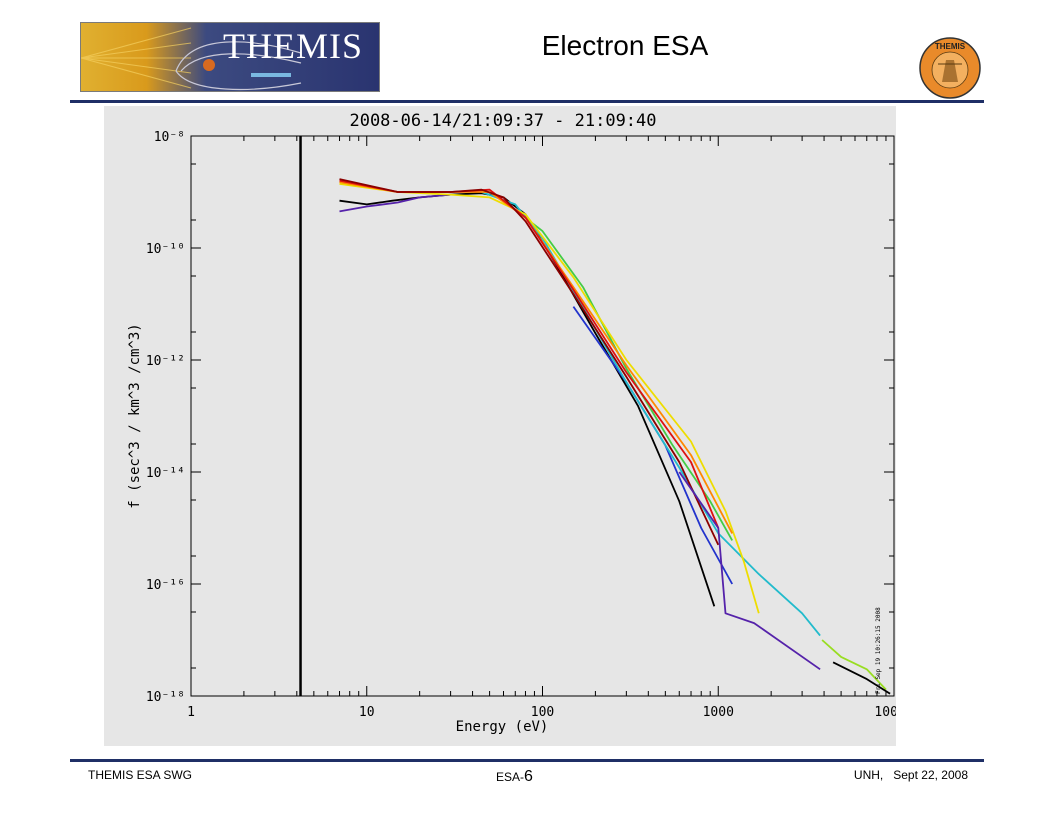 This screenshot has width=1056, height=816. I want to click on x-tick-label: 1, so click(191, 712).